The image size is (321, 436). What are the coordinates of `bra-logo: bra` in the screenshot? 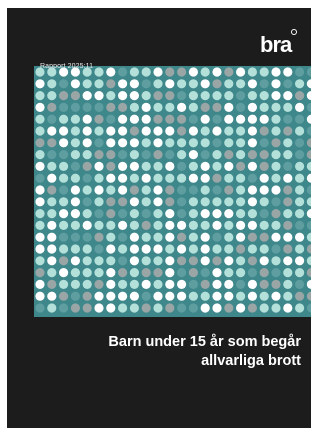 It's located at (280, 42).